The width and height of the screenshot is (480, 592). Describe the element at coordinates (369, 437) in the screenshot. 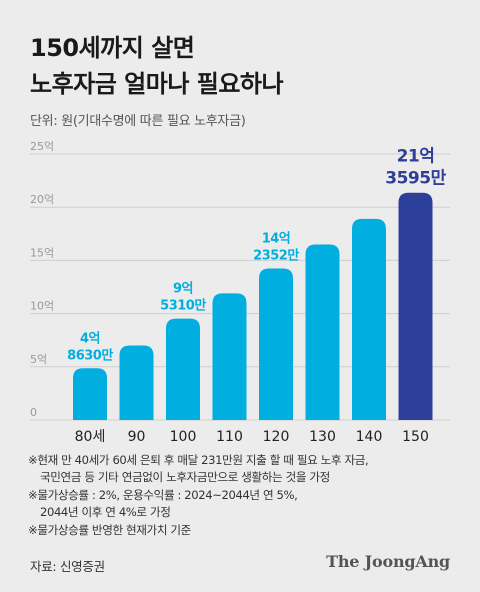

I see `x-tick-label: 140` at that location.